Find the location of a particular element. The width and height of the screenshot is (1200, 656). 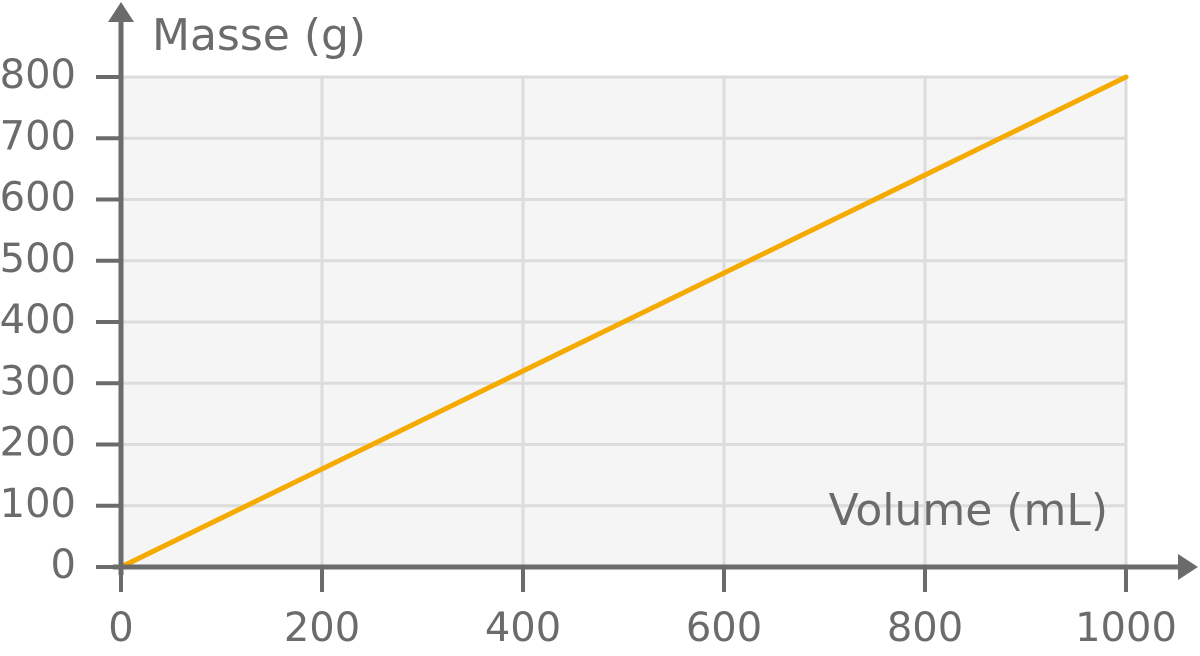

y-axis-arrow is located at coordinates (121, 12).